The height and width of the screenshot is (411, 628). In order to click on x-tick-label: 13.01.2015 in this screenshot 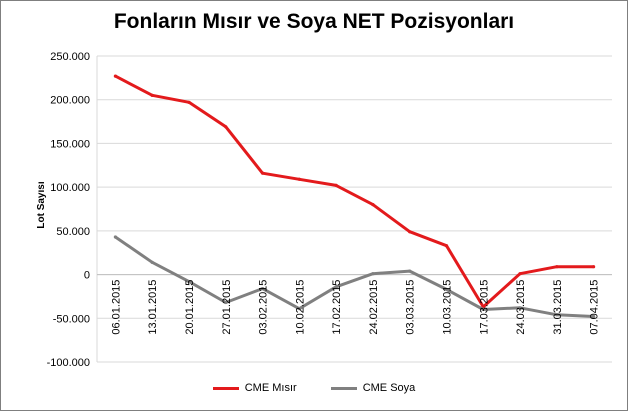, I will do `click(153, 307)`.